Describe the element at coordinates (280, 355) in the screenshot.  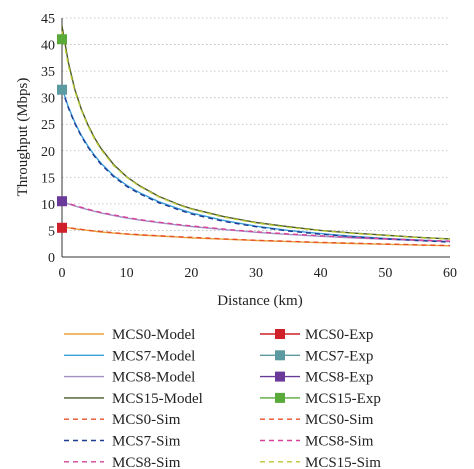
I see `legend-marker-mcs7-exp` at that location.